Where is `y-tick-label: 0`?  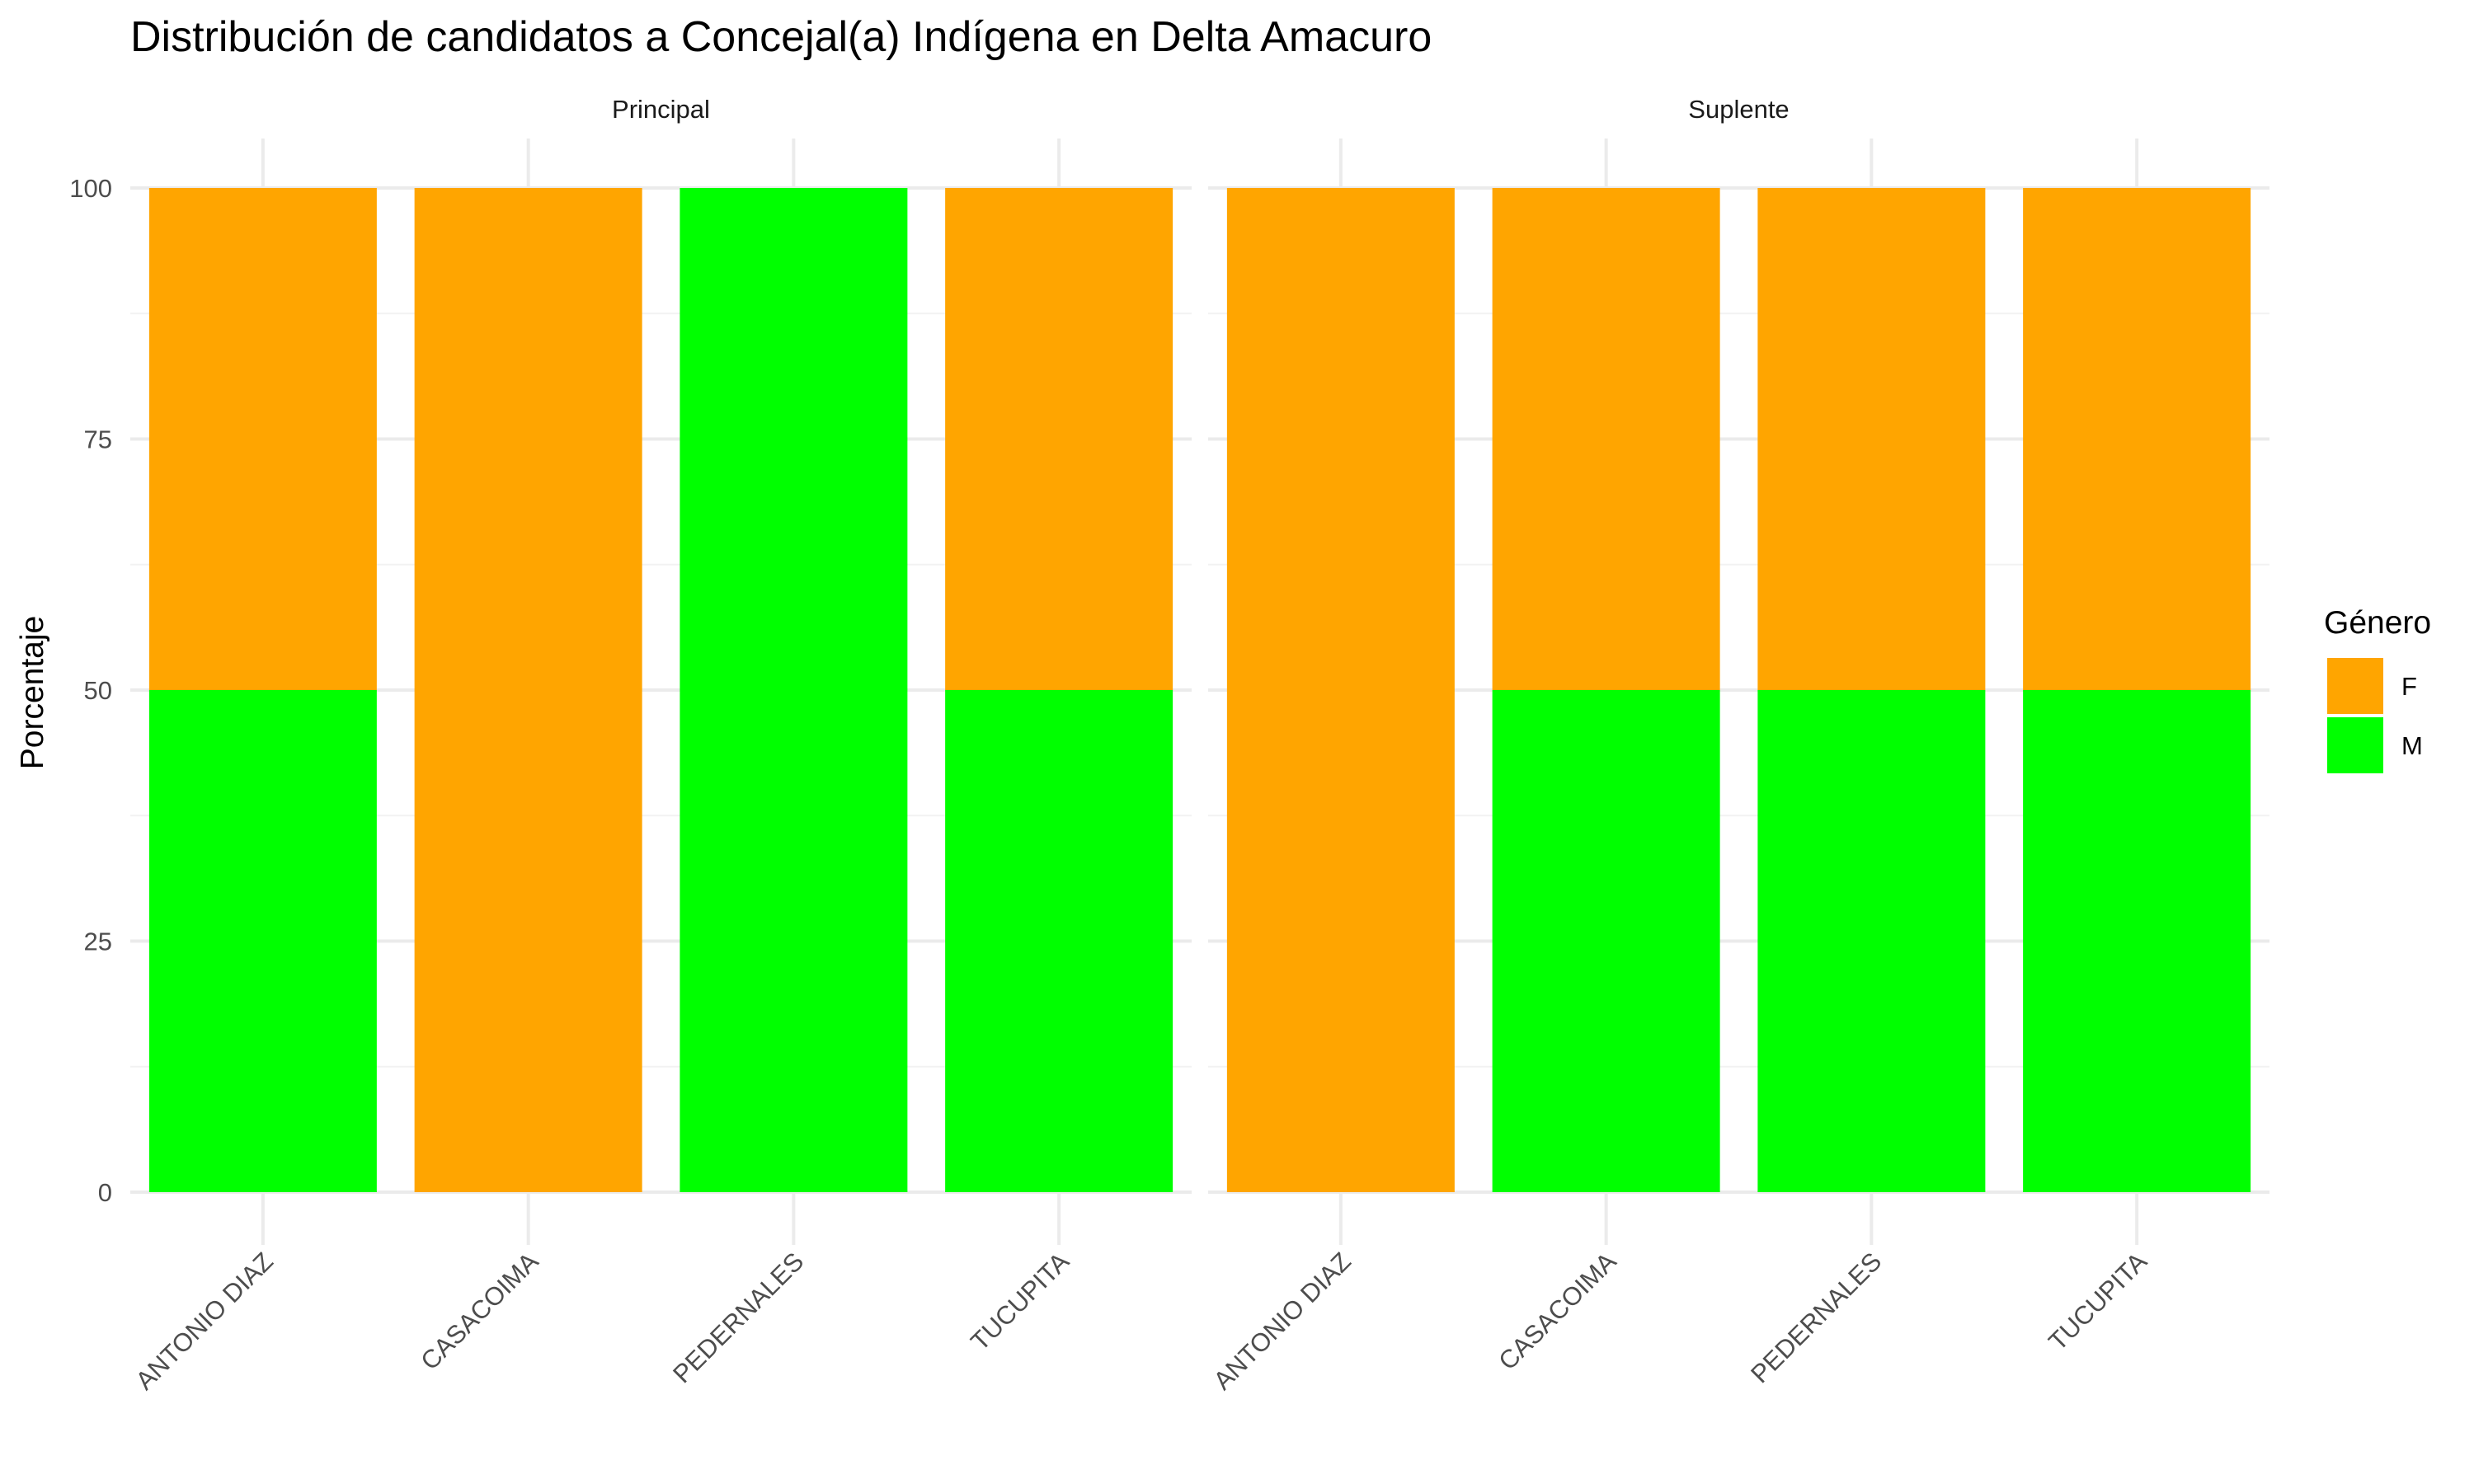
y-tick-label: 0 is located at coordinates (105, 1192).